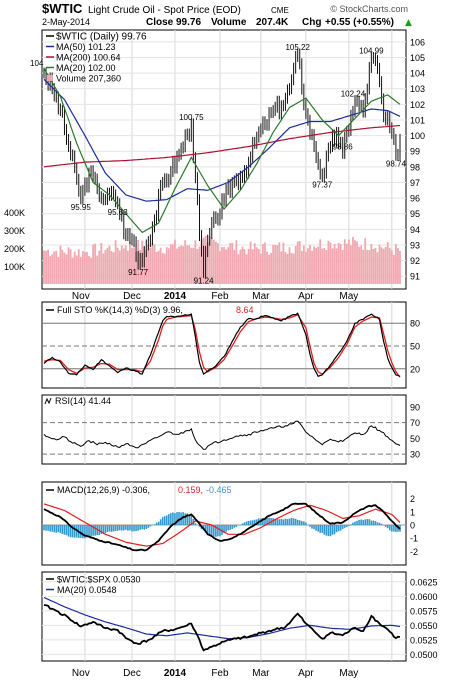 The image size is (464, 685). Describe the element at coordinates (222, 345) in the screenshot. I see `sto-k-line` at that location.